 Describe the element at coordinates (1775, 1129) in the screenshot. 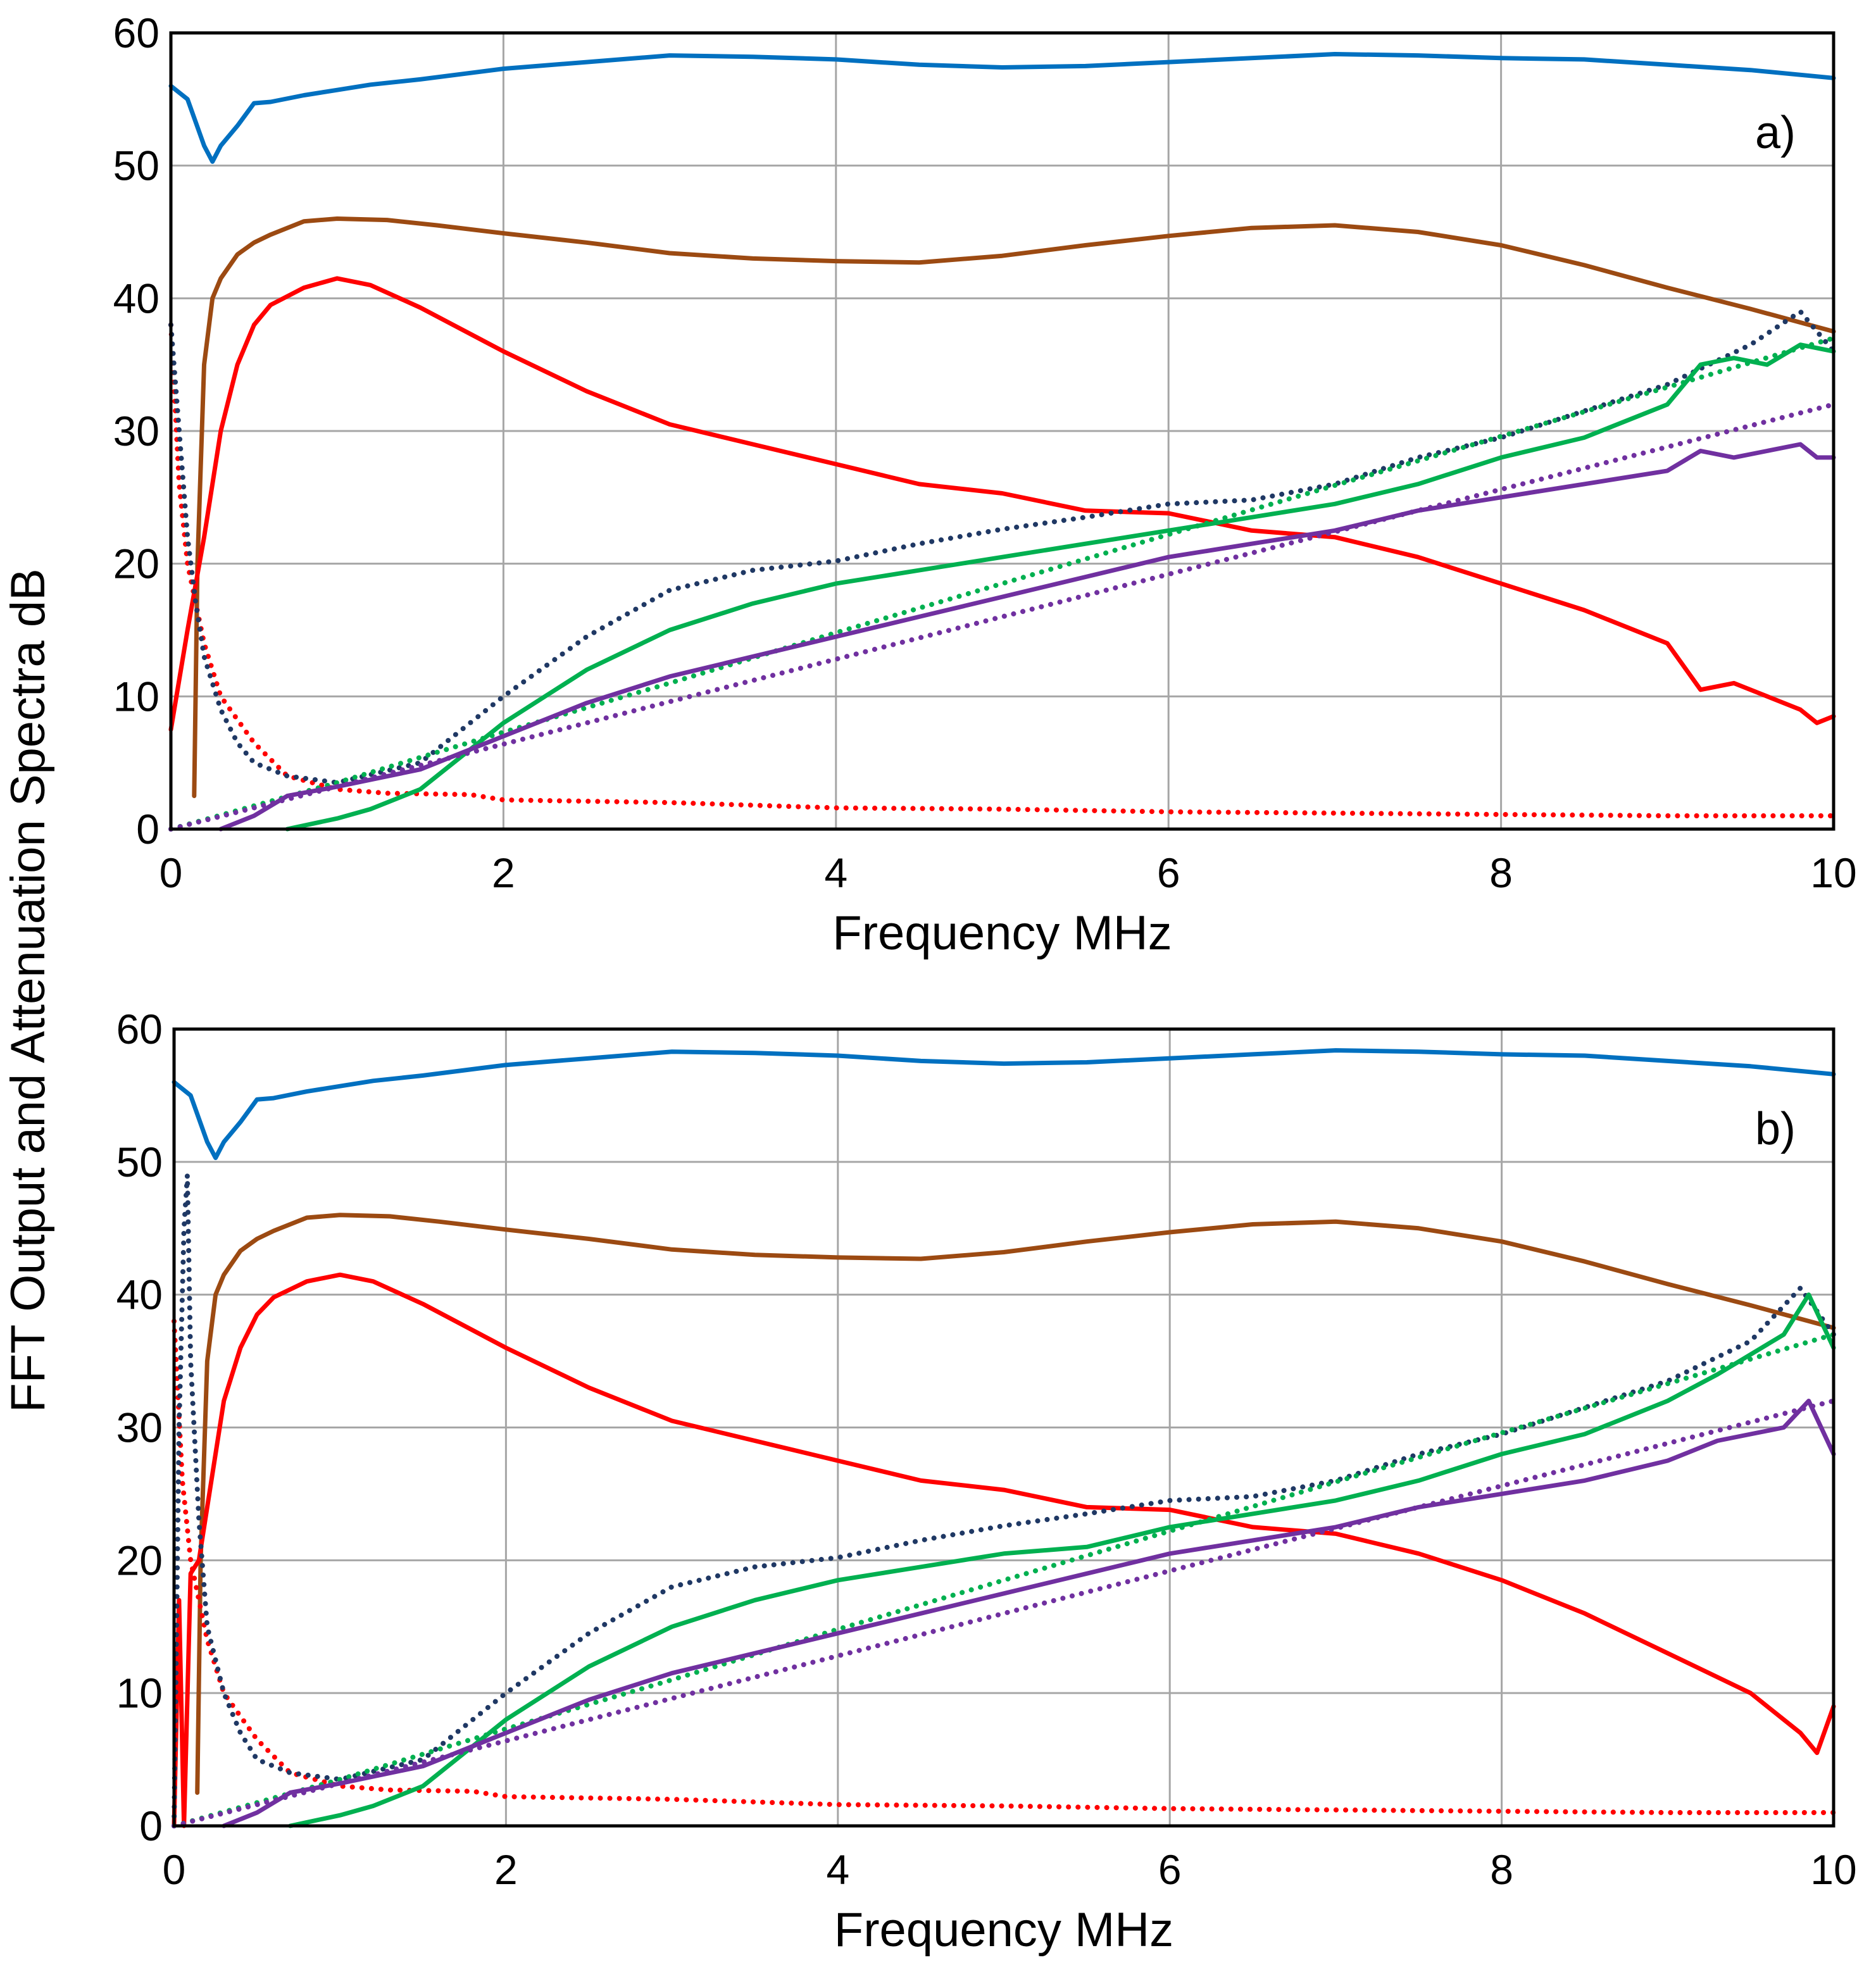

I see `panel-label: b)` at that location.